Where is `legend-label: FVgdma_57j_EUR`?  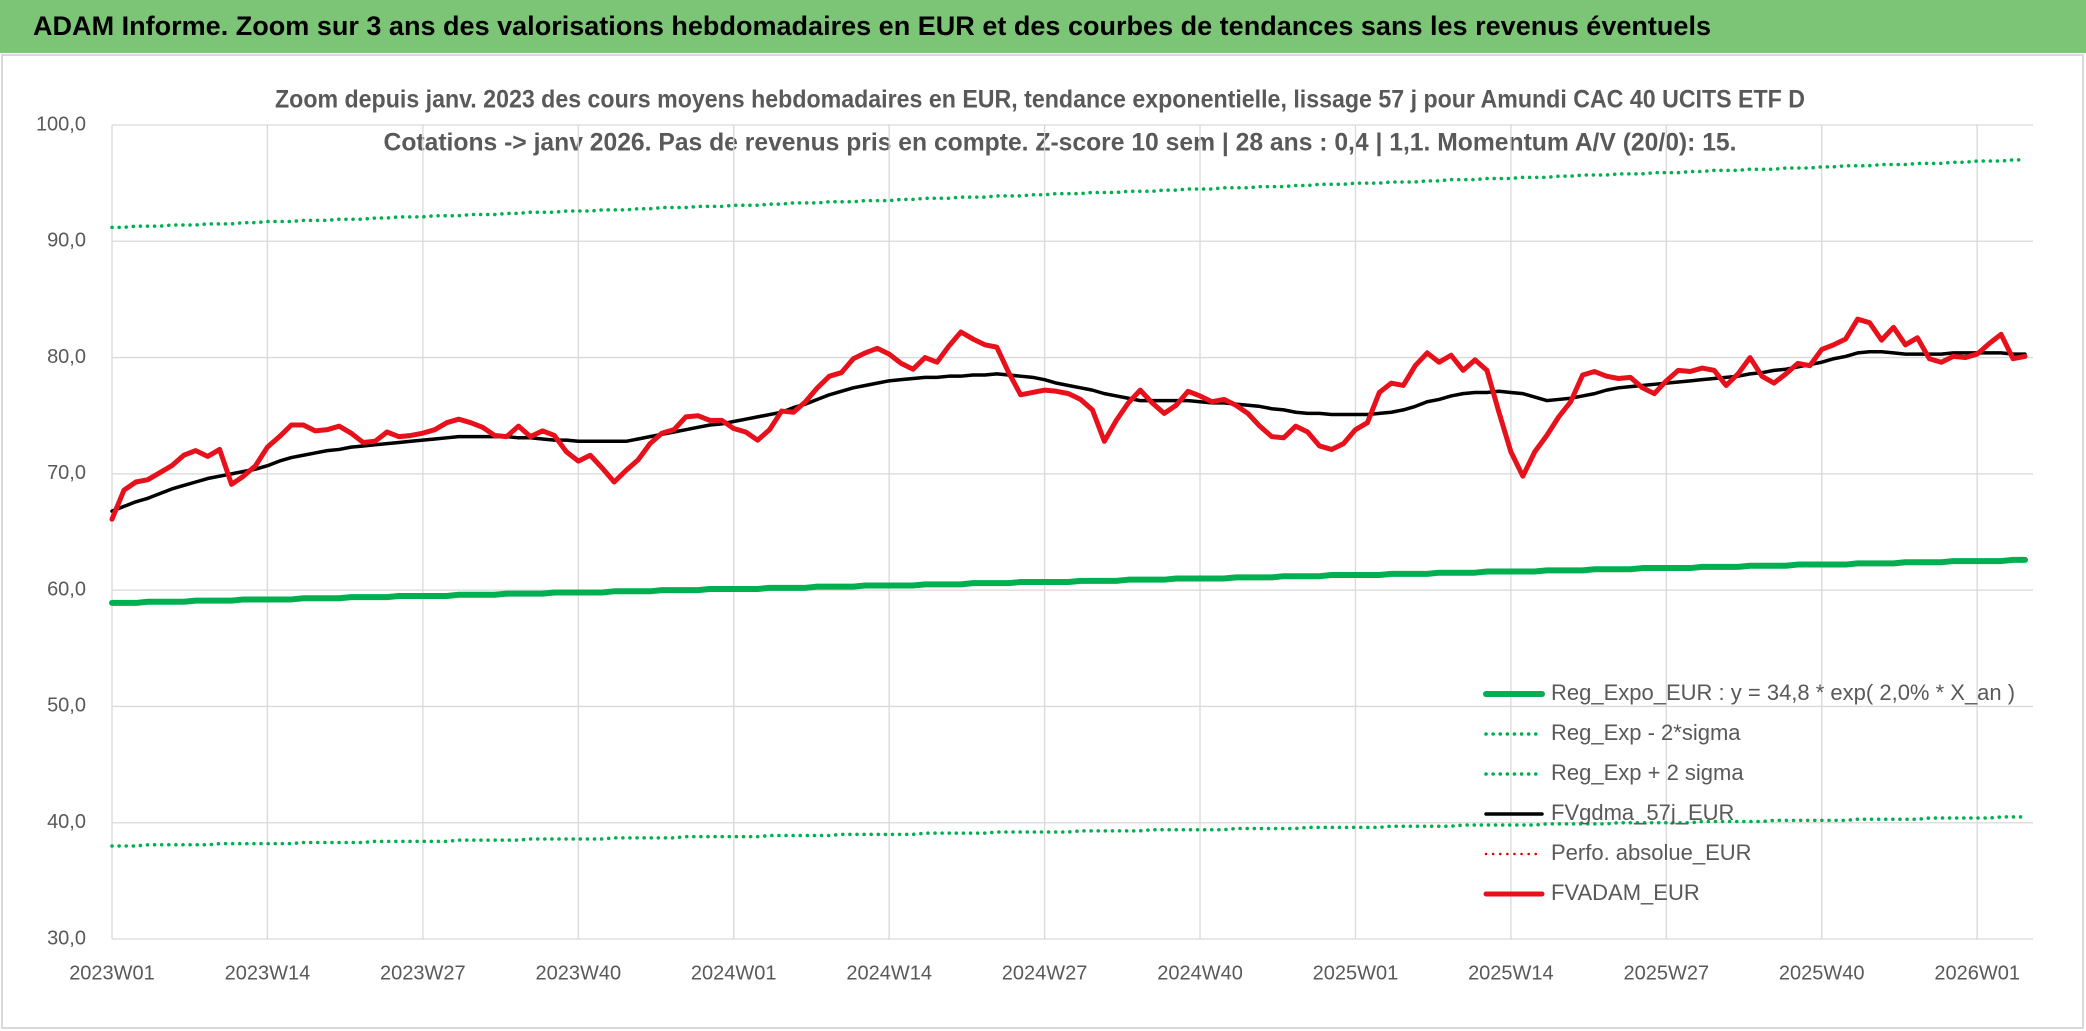 legend-label: FVgdma_57j_EUR is located at coordinates (1642, 812).